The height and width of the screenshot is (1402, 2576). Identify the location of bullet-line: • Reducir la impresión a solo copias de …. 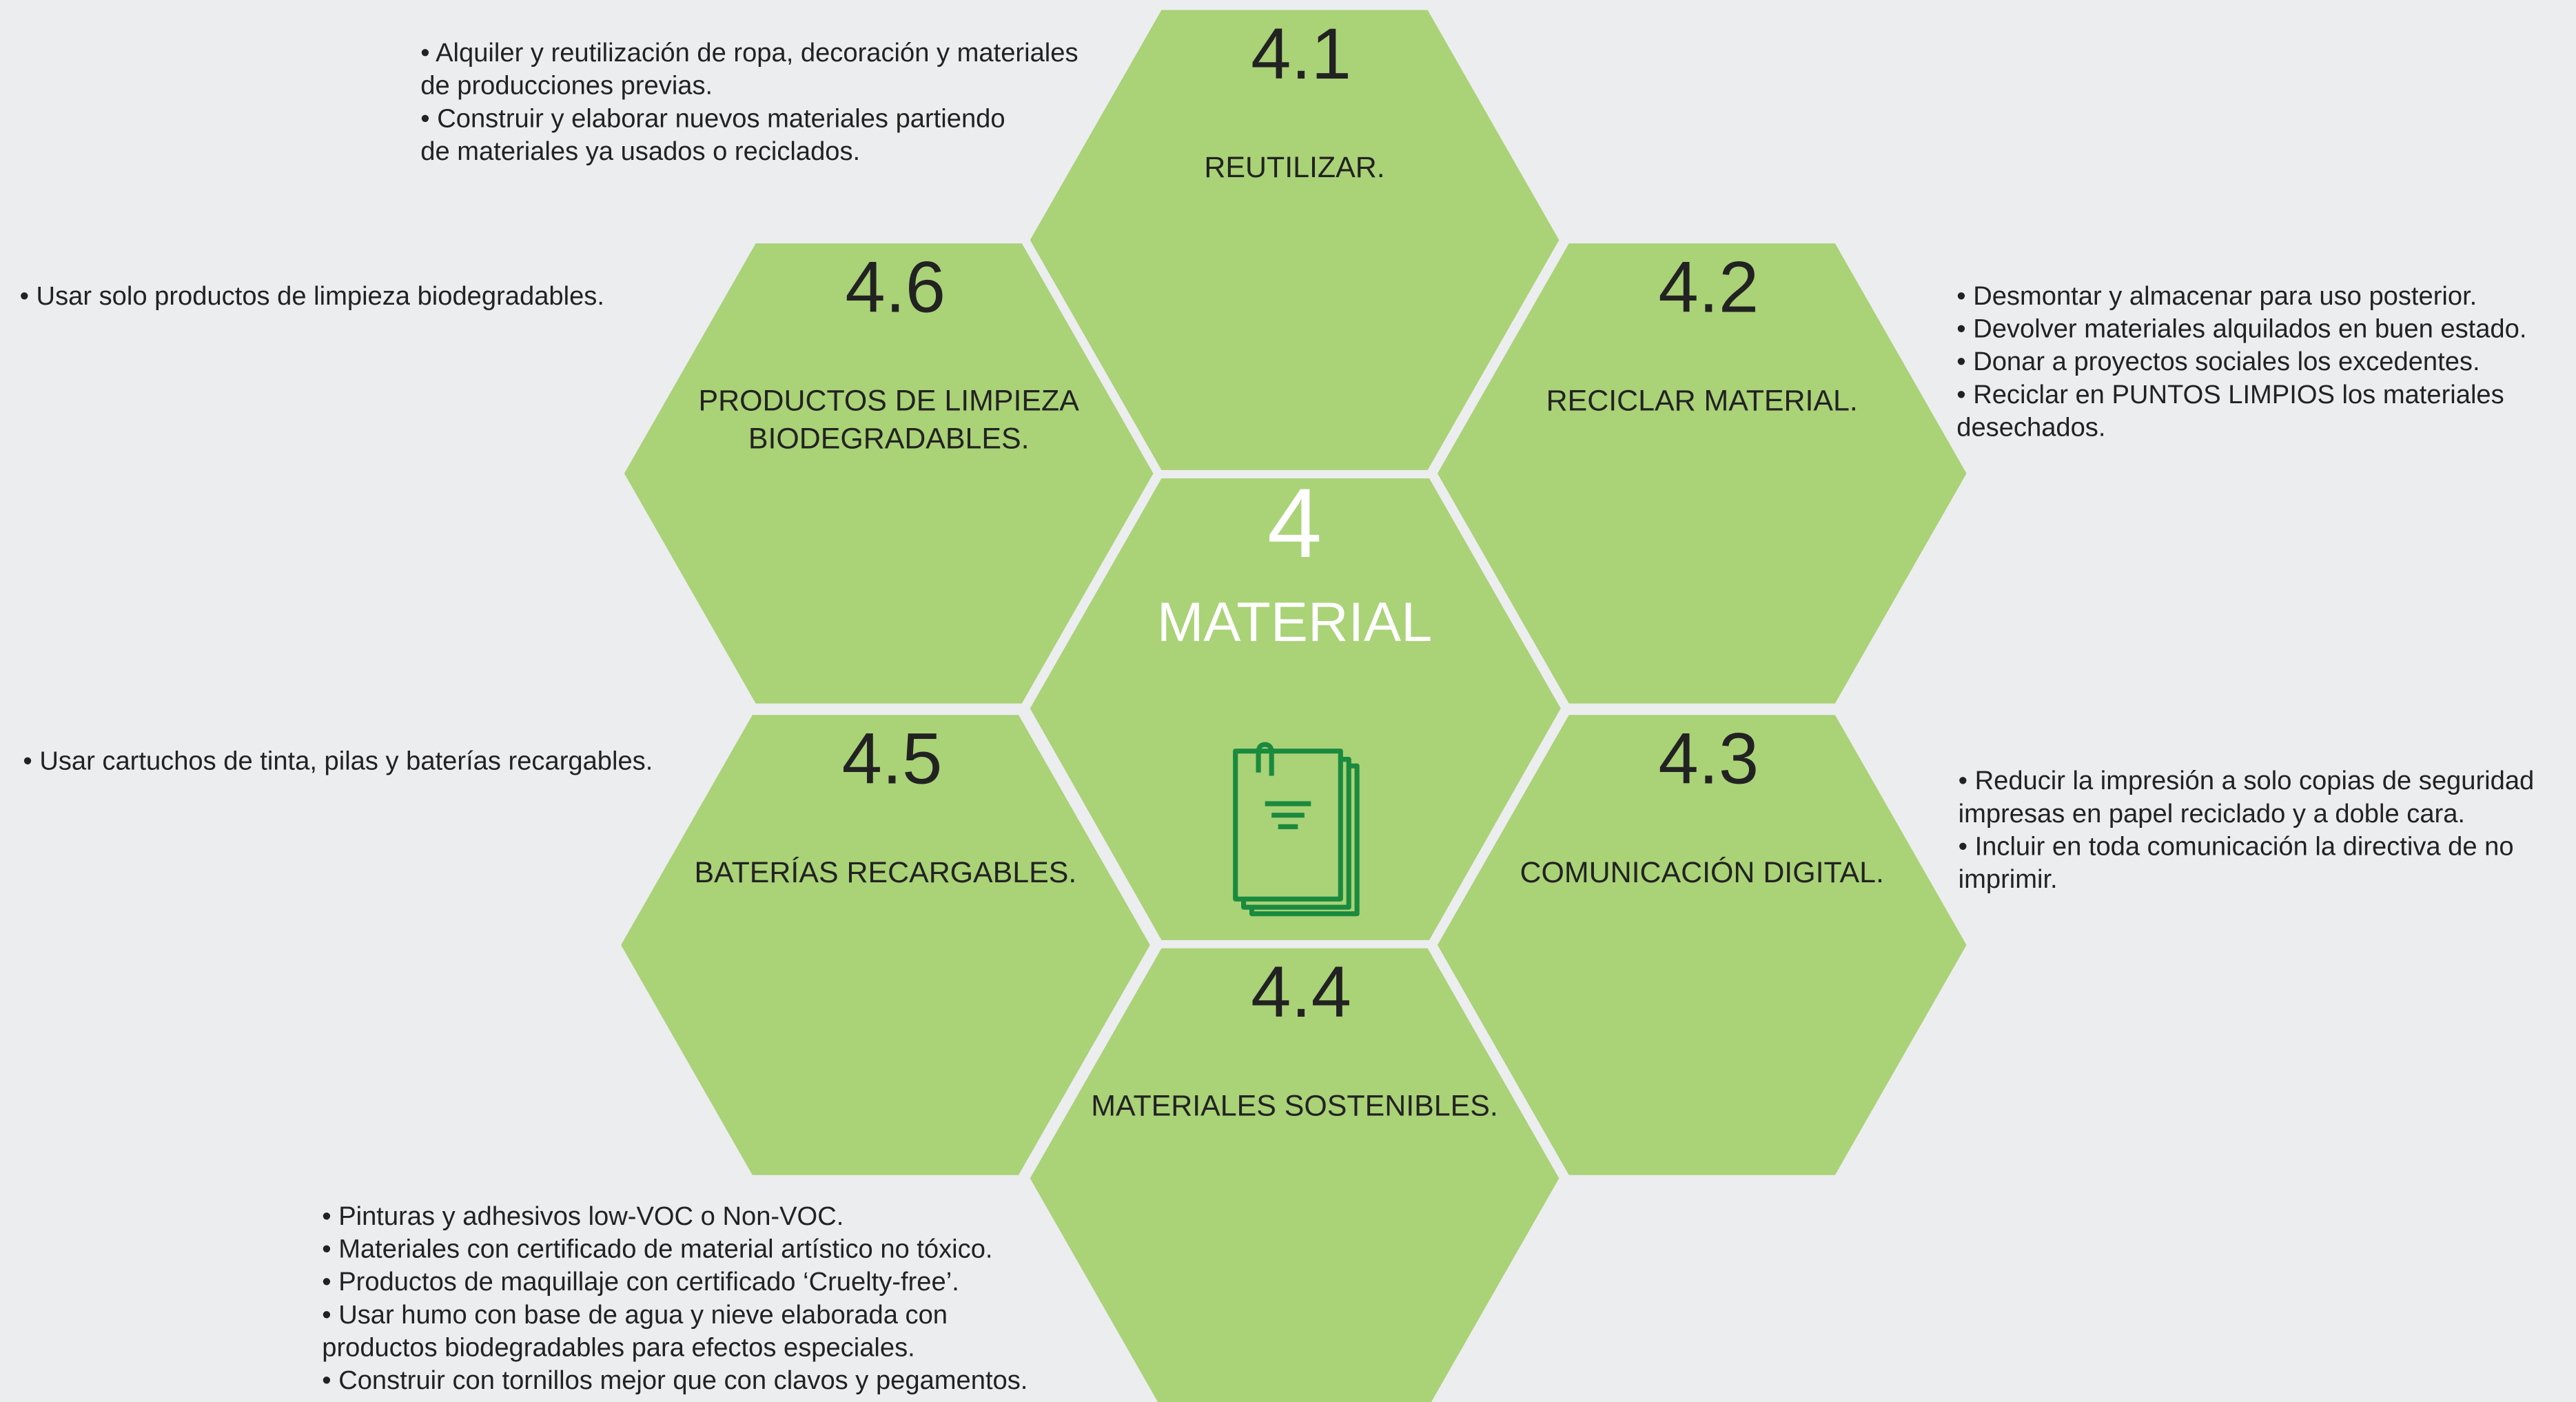
(2247, 780).